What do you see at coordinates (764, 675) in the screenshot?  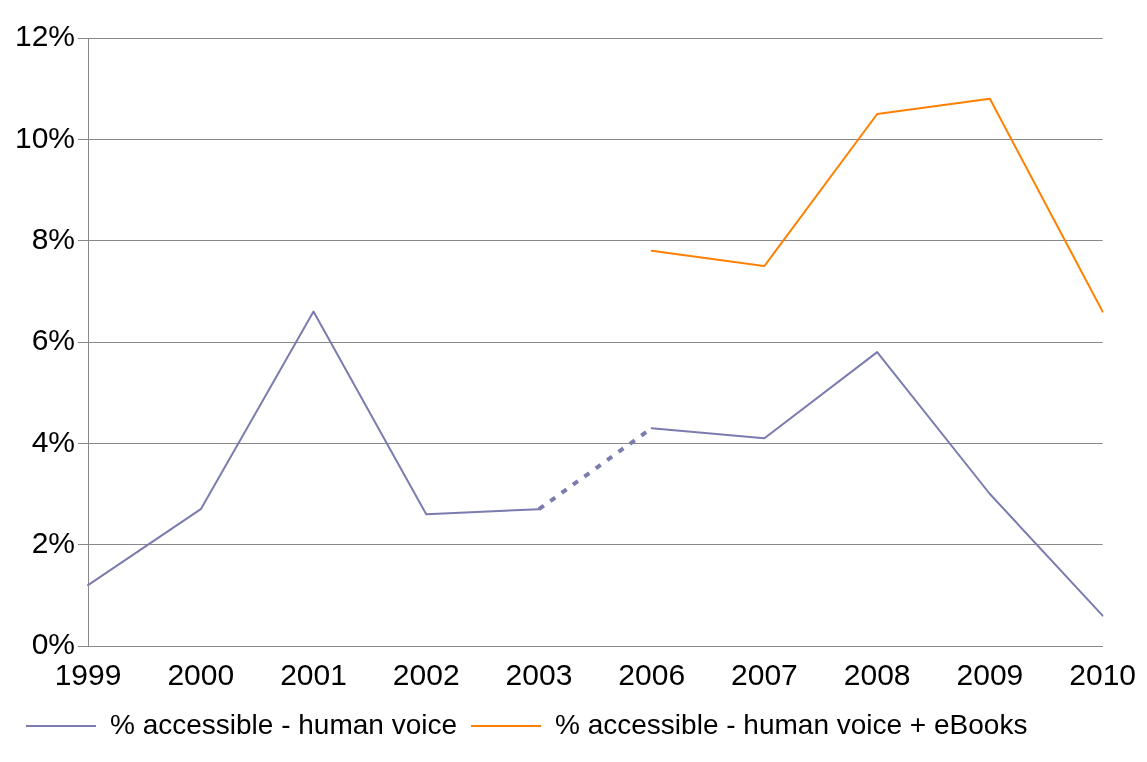 I see `x-tick-label: 2007` at bounding box center [764, 675].